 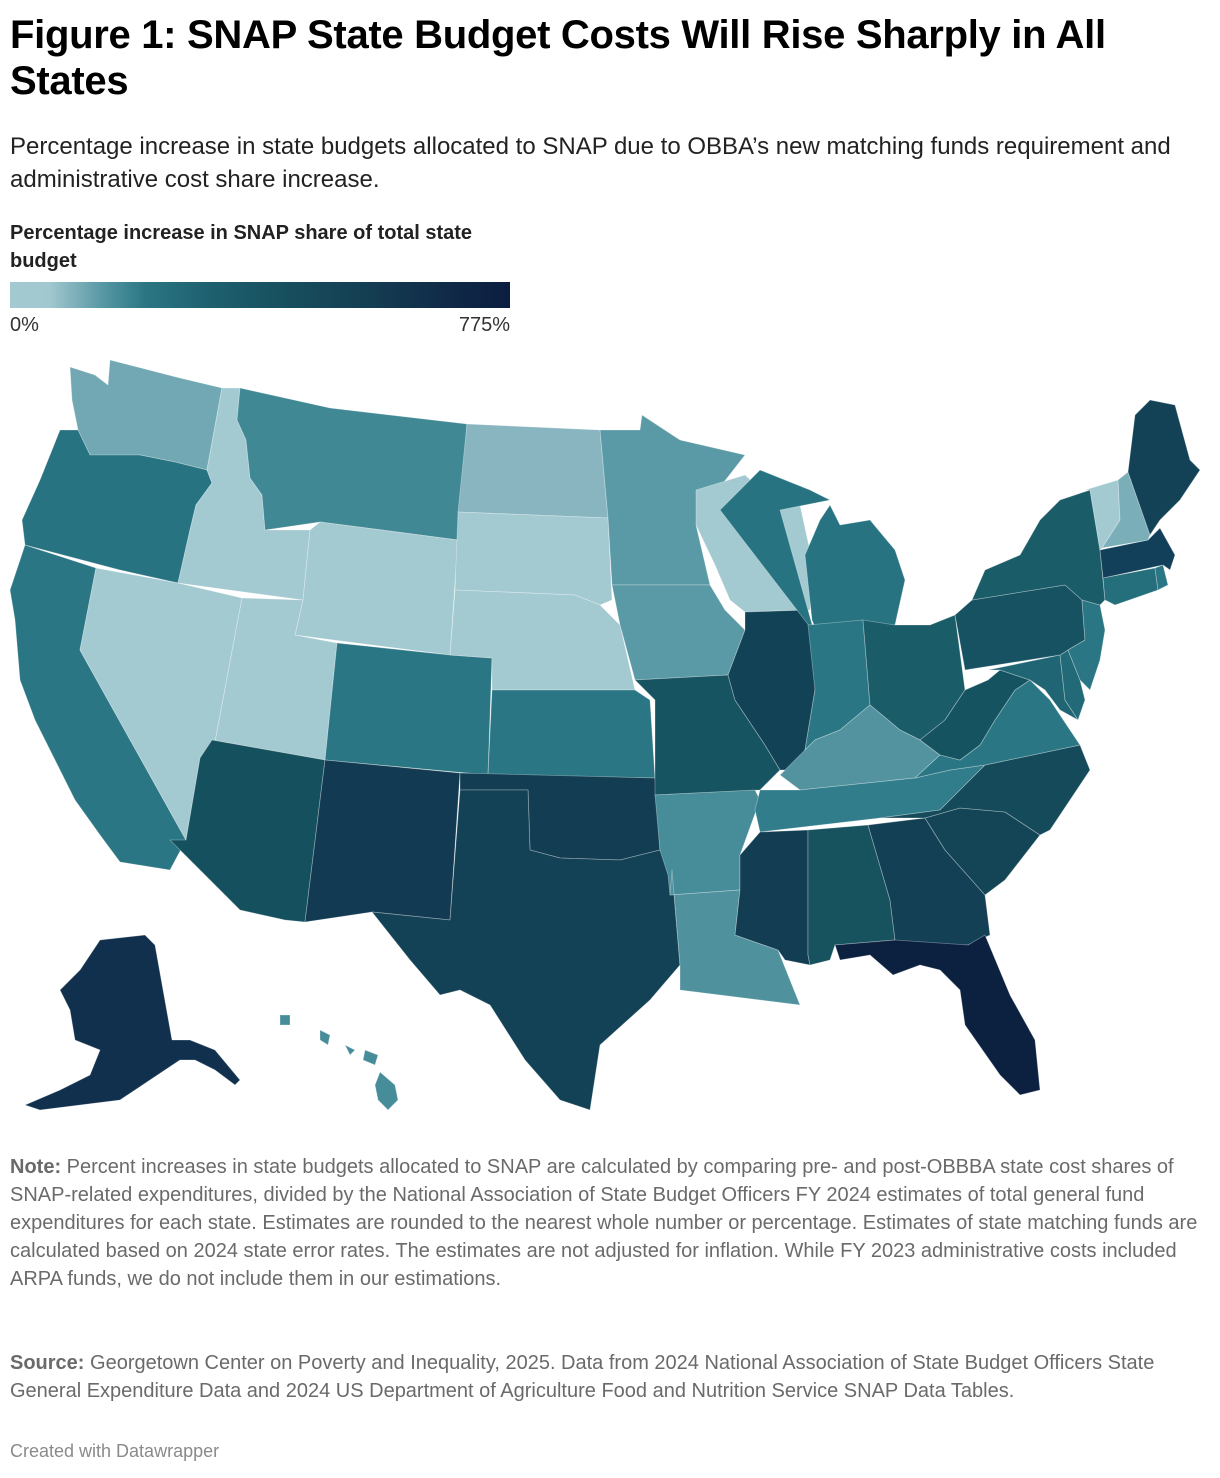 What do you see at coordinates (975, 715) in the screenshot?
I see `state-west-virginia: West Virginia` at bounding box center [975, 715].